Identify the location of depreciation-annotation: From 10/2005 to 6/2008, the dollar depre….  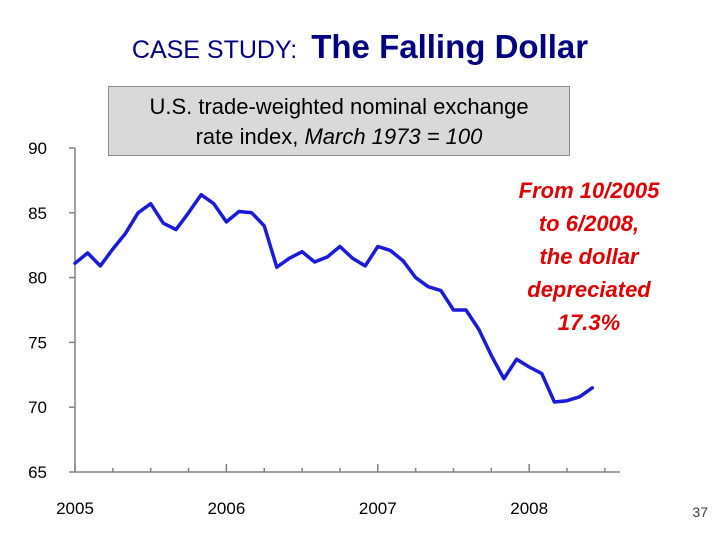
(589, 256).